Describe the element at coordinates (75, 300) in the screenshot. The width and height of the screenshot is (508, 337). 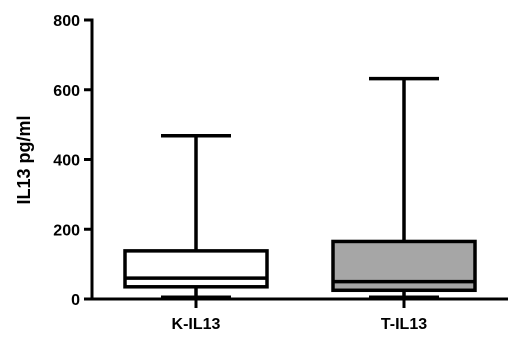
I see `y-tick-label: 0` at that location.